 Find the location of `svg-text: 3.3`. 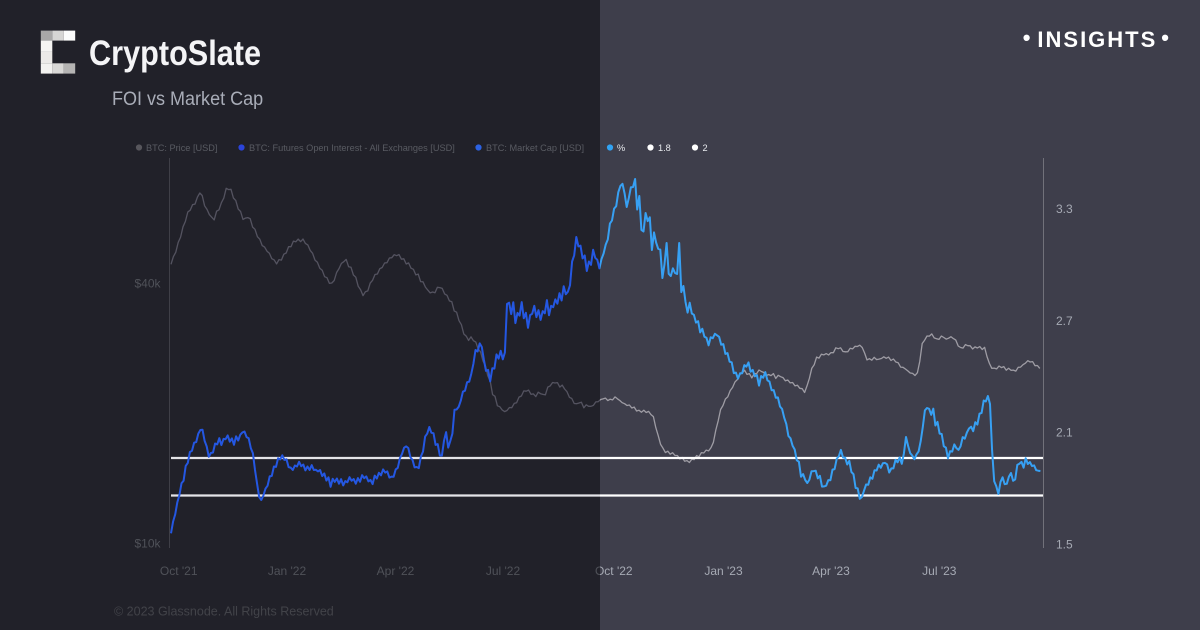

svg-text: 3.3 is located at coordinates (1064, 209).